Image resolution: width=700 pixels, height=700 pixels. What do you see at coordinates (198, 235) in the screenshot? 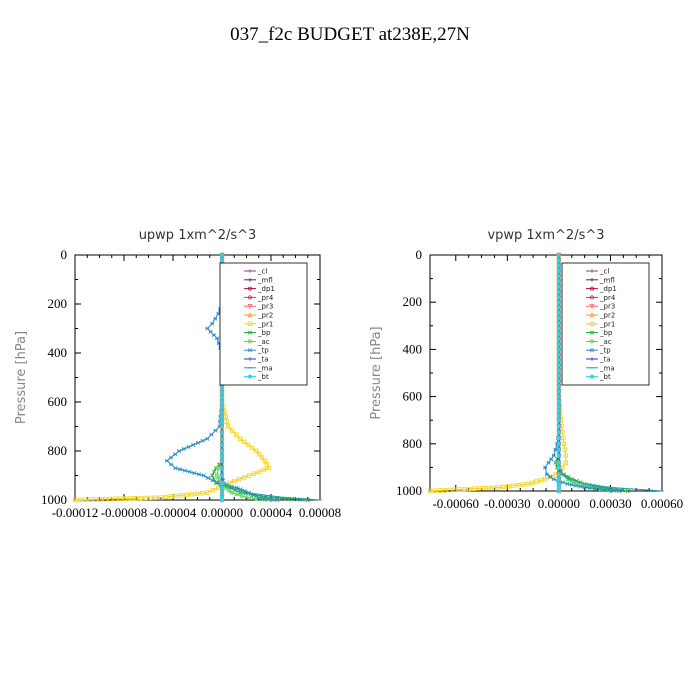
I see `panel-title: upwp 1xm^2/s^3` at bounding box center [198, 235].